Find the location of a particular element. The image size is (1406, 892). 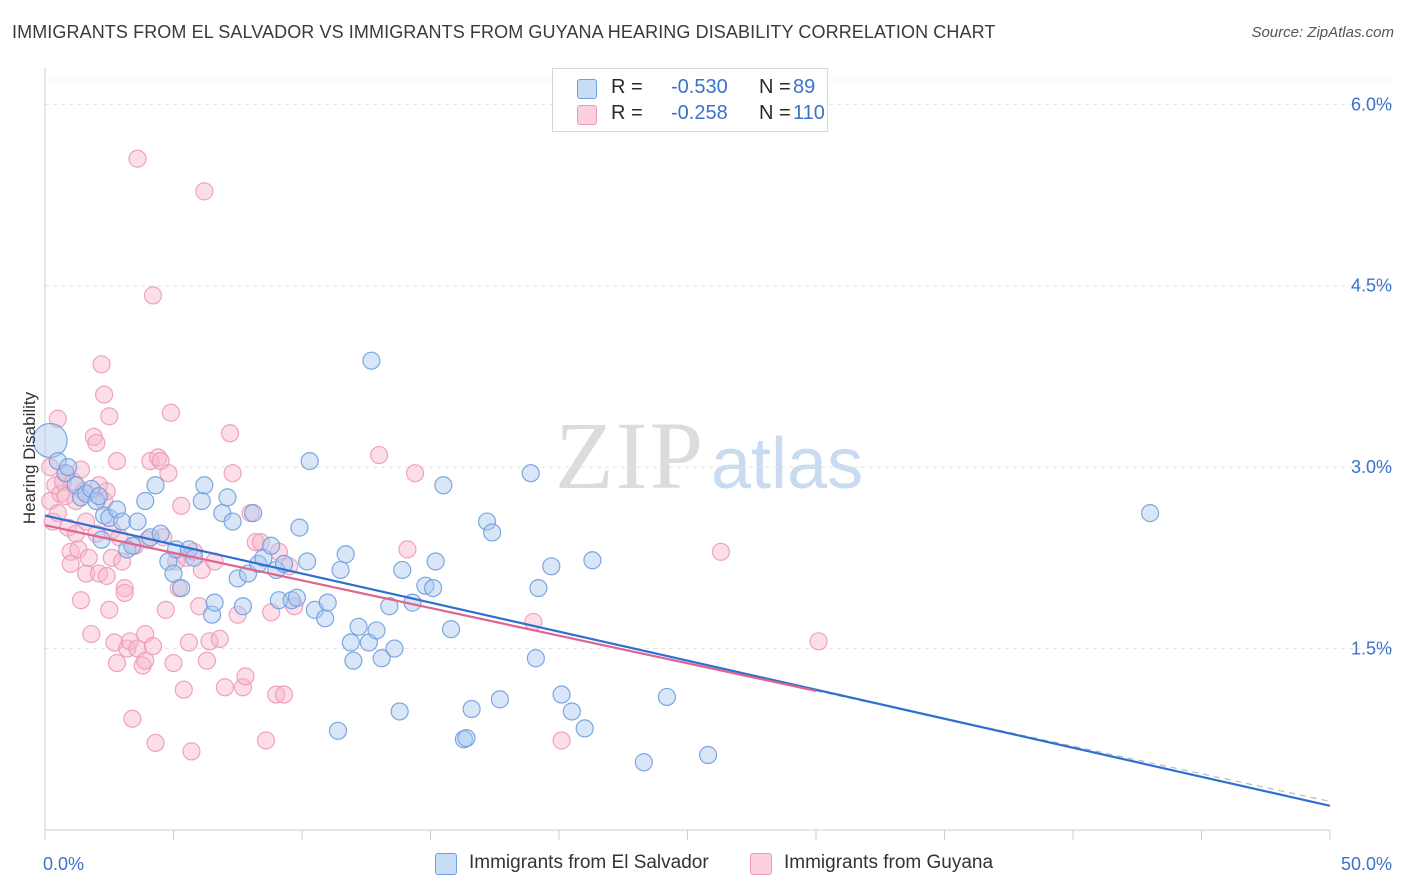

chart-source: Source: ZipAtlas.com is located at coordinates (1322, 32).